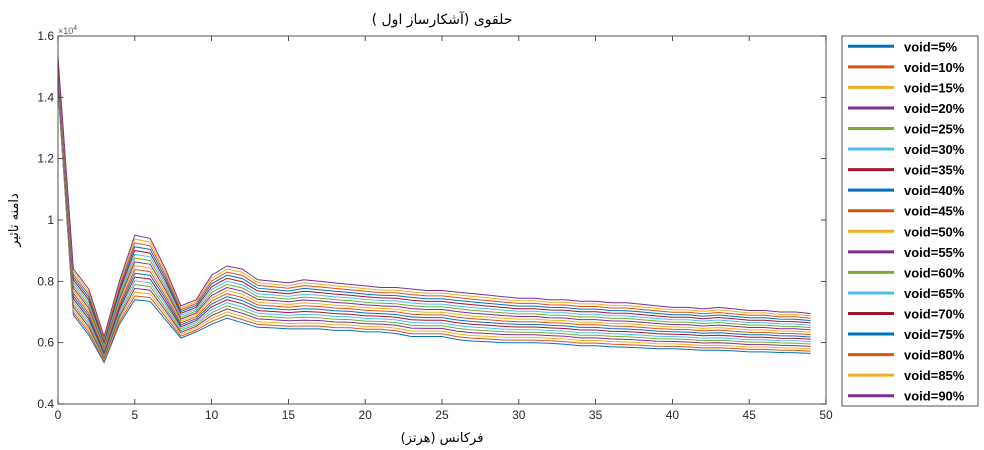  What do you see at coordinates (934, 149) in the screenshot?
I see `legend-entry-label: void=30%` at bounding box center [934, 149].